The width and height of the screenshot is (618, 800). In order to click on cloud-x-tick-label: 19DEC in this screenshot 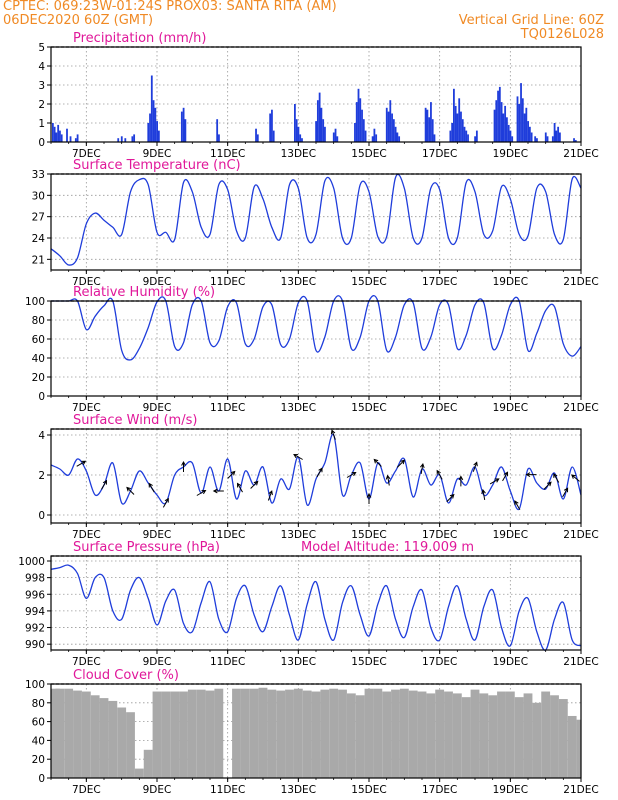, I will do `click(510, 790)`.